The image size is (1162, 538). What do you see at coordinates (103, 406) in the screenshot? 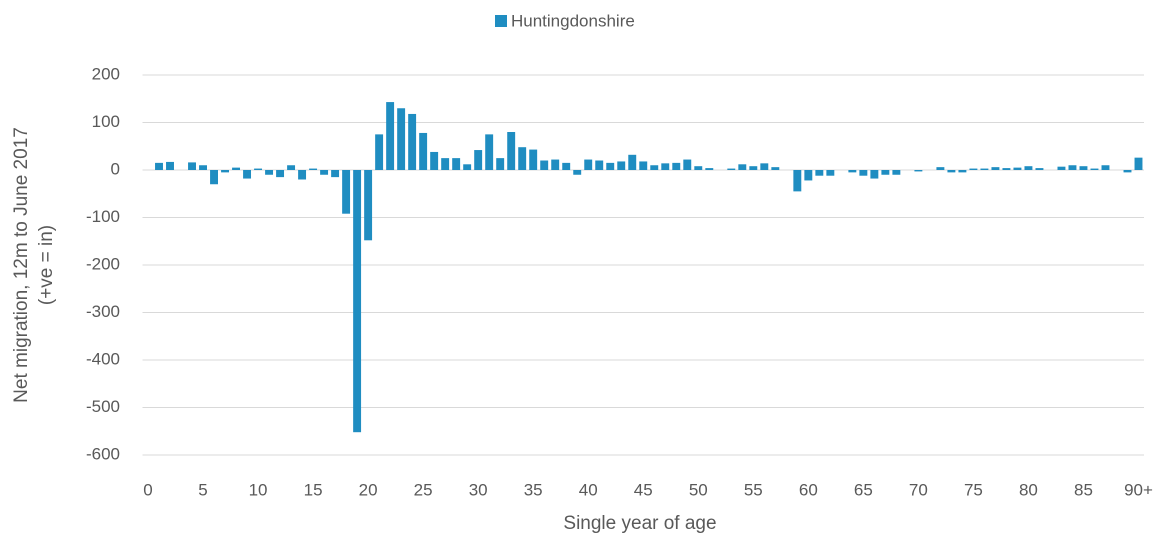
I see `y-tick-label: -500` at bounding box center [103, 406].